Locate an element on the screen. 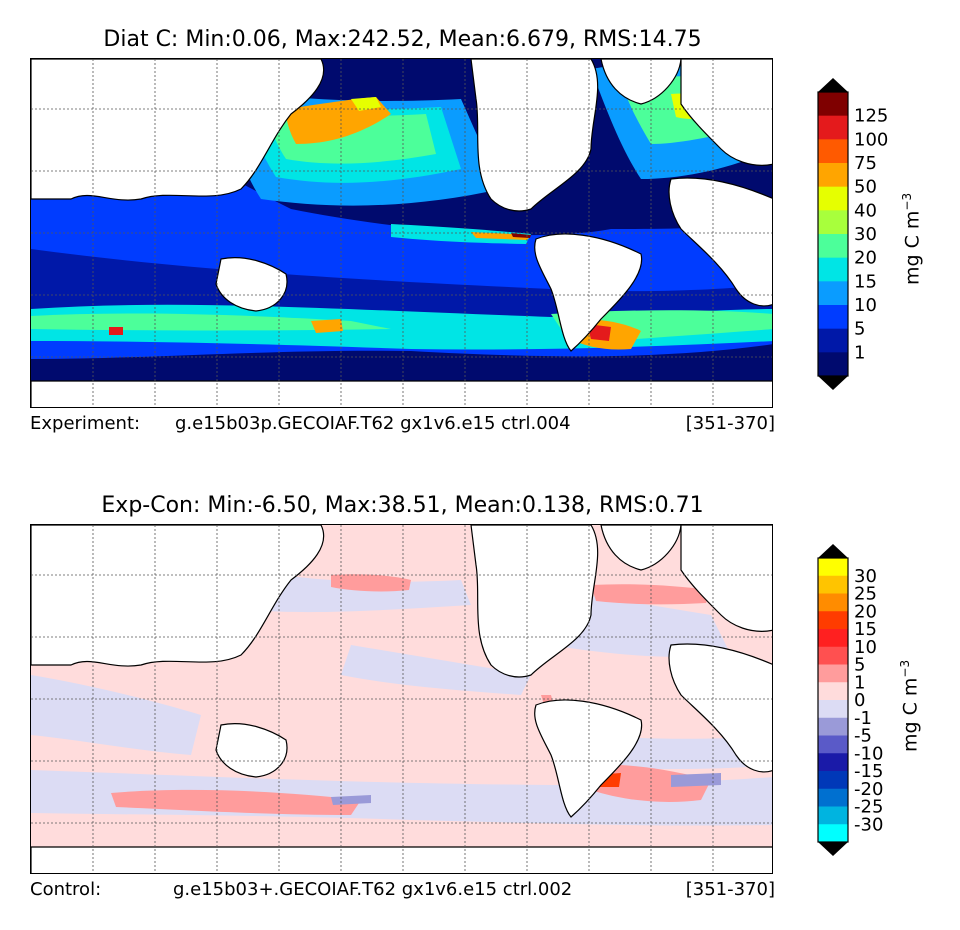  equatorial-orange is located at coordinates (501, 236).